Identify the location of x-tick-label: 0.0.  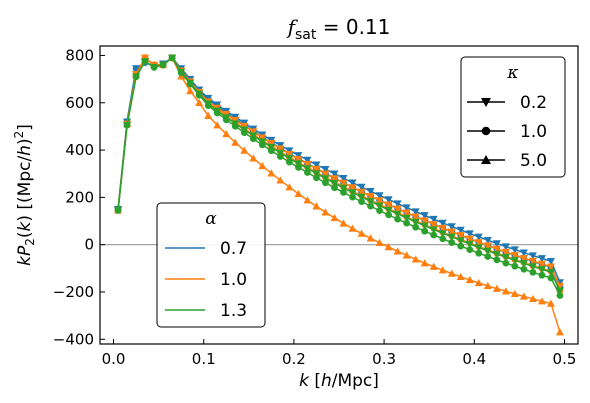
(114, 359).